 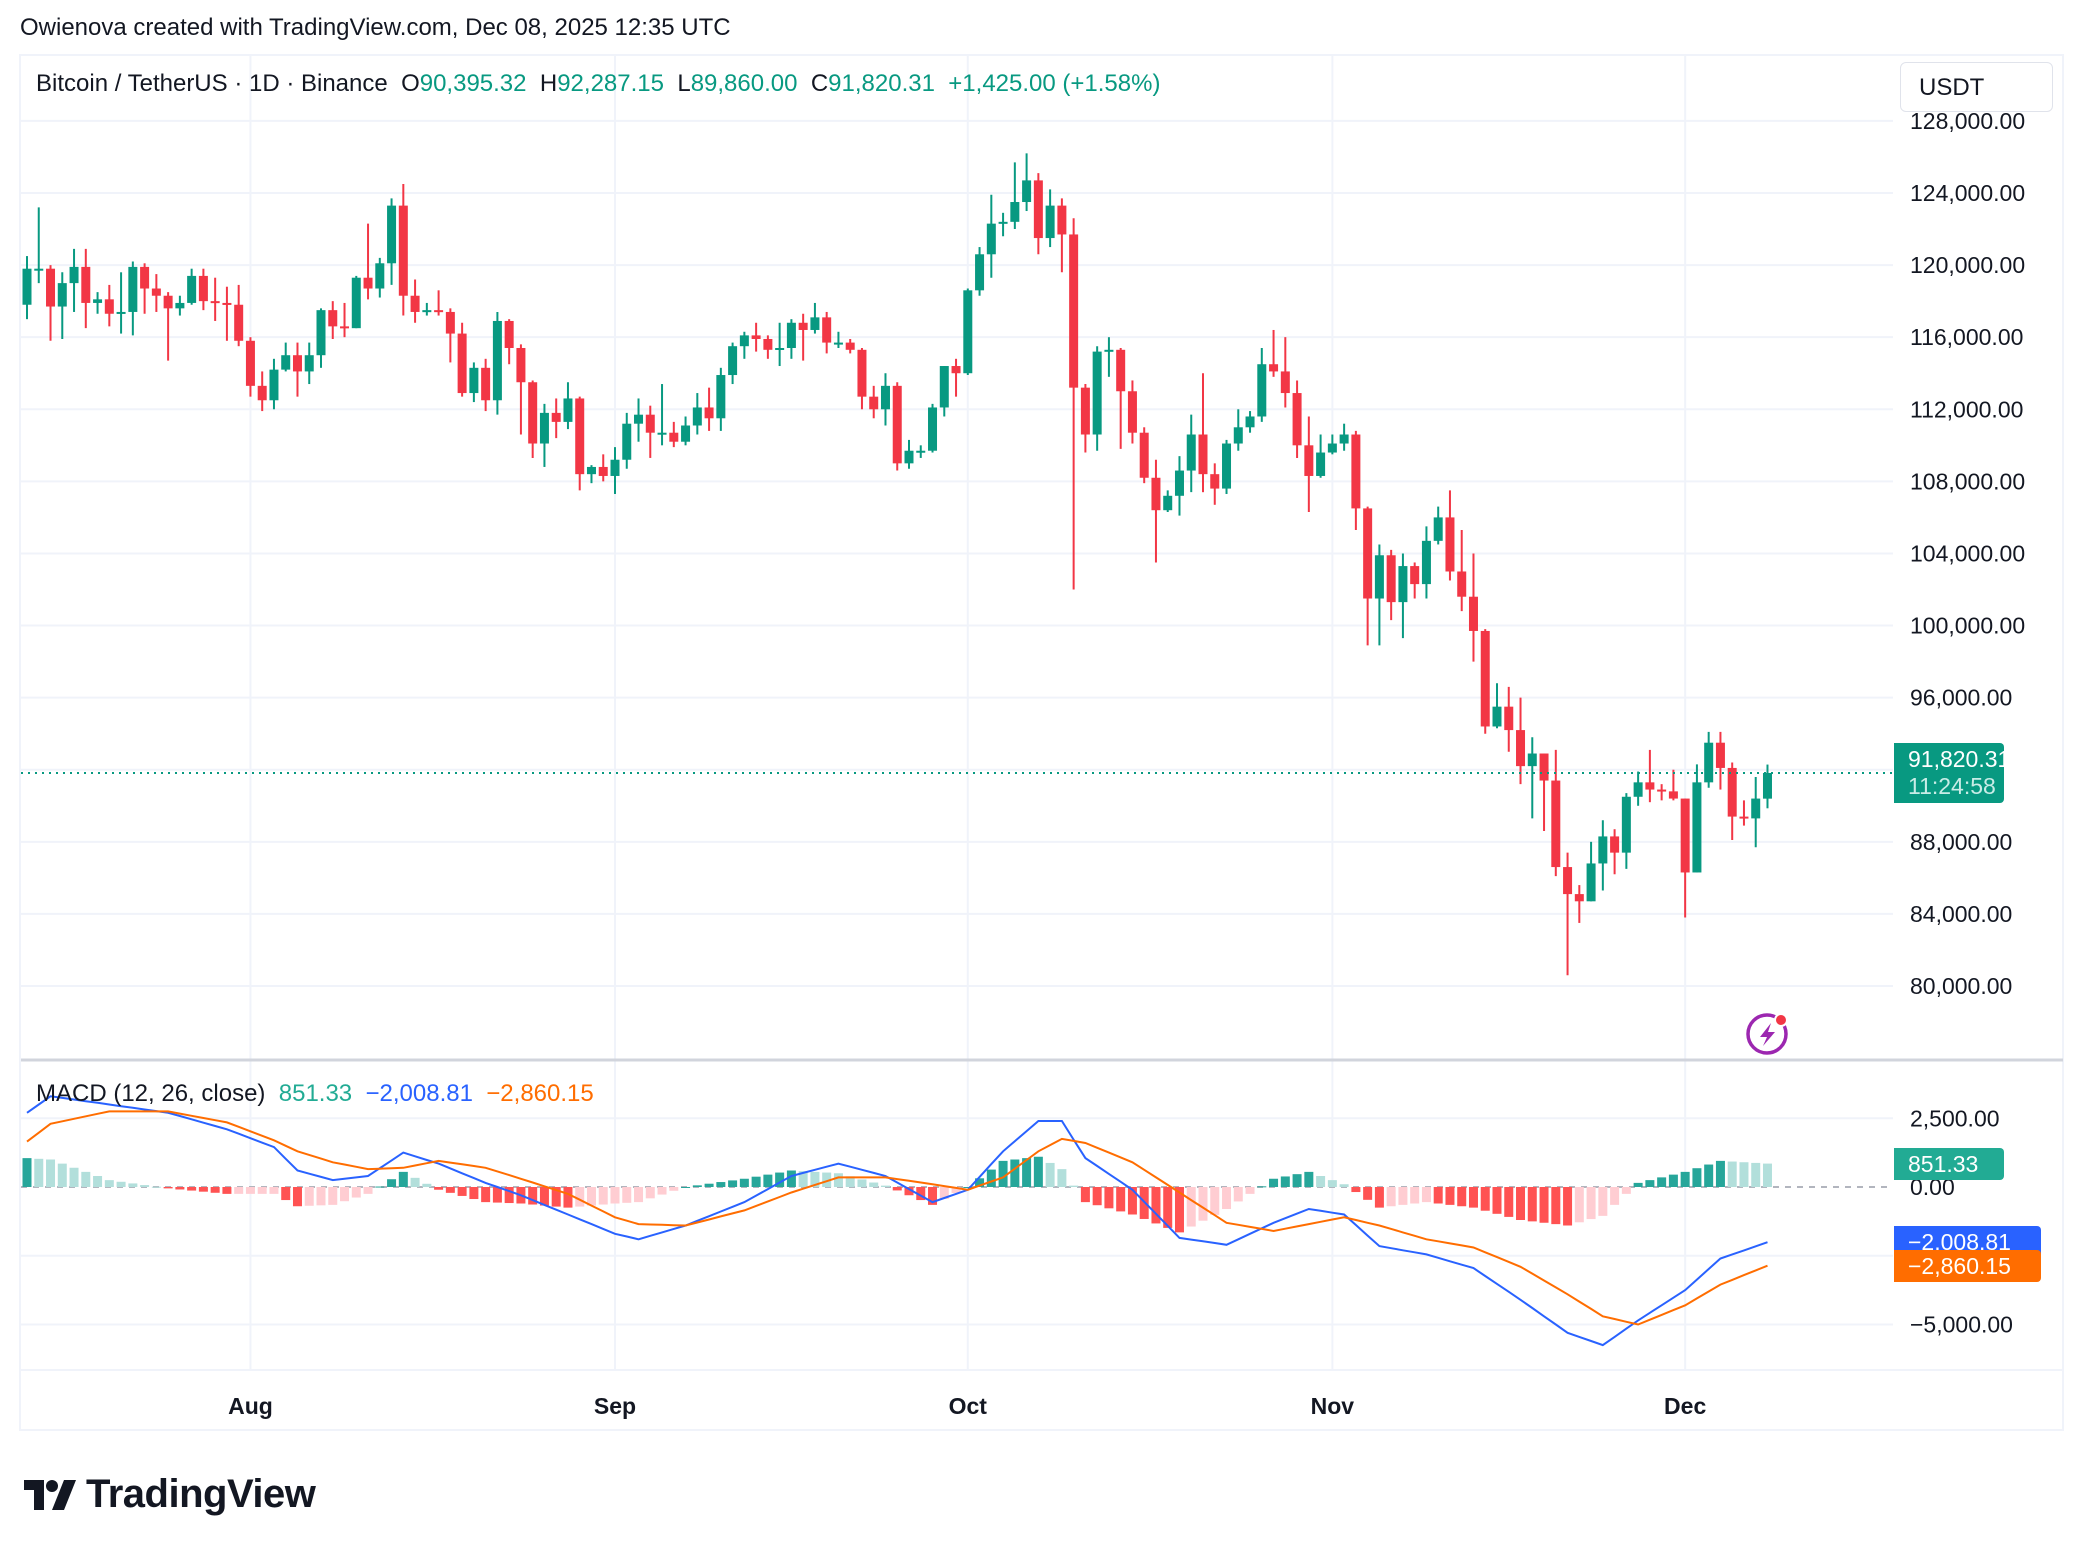 I want to click on time-tick-label: Aug, so click(x=250, y=1406).